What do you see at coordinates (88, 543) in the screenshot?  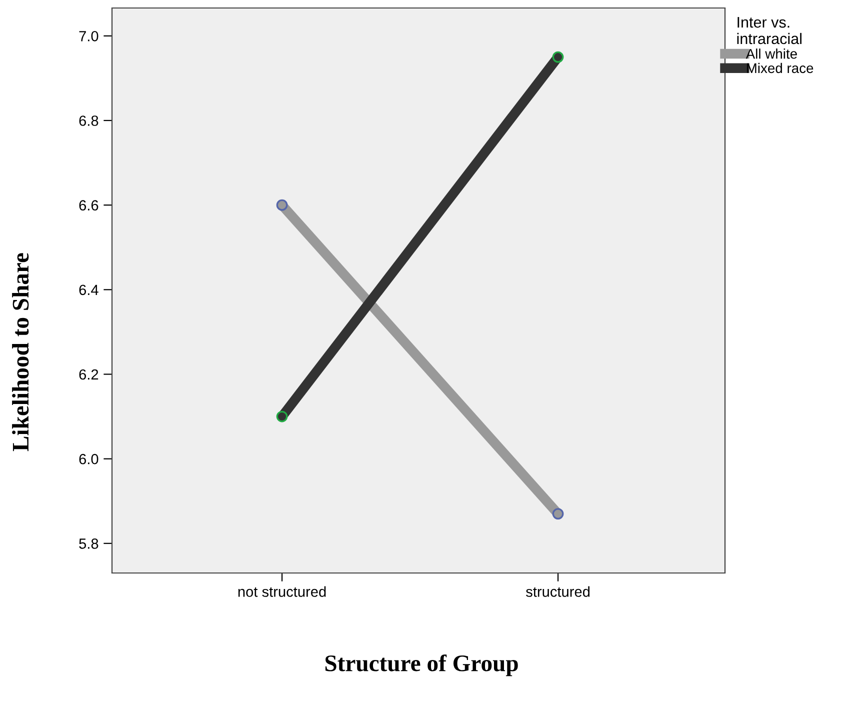 I see `y-tick-label: 5.8` at bounding box center [88, 543].